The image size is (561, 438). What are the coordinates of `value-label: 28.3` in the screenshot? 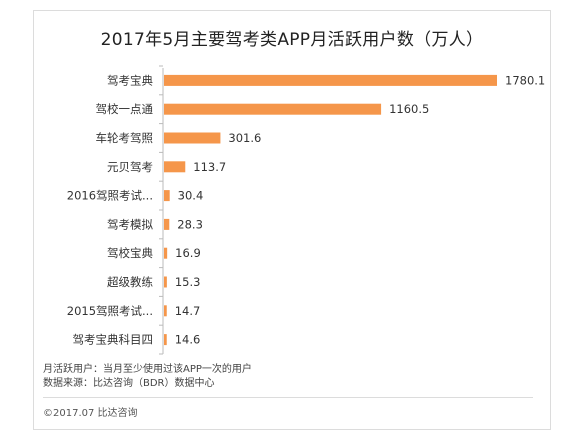 It's located at (190, 224).